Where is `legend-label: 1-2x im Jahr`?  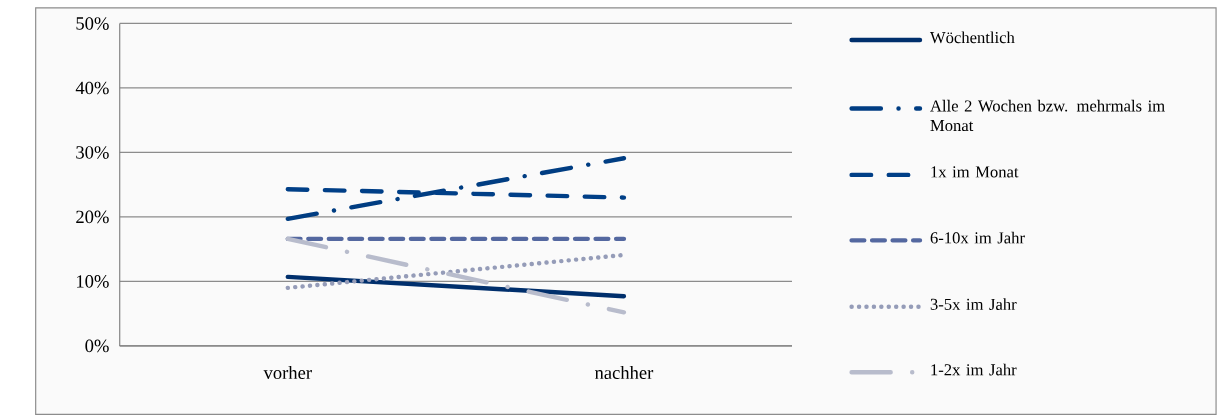 legend-label: 1-2x im Jahr is located at coordinates (974, 369).